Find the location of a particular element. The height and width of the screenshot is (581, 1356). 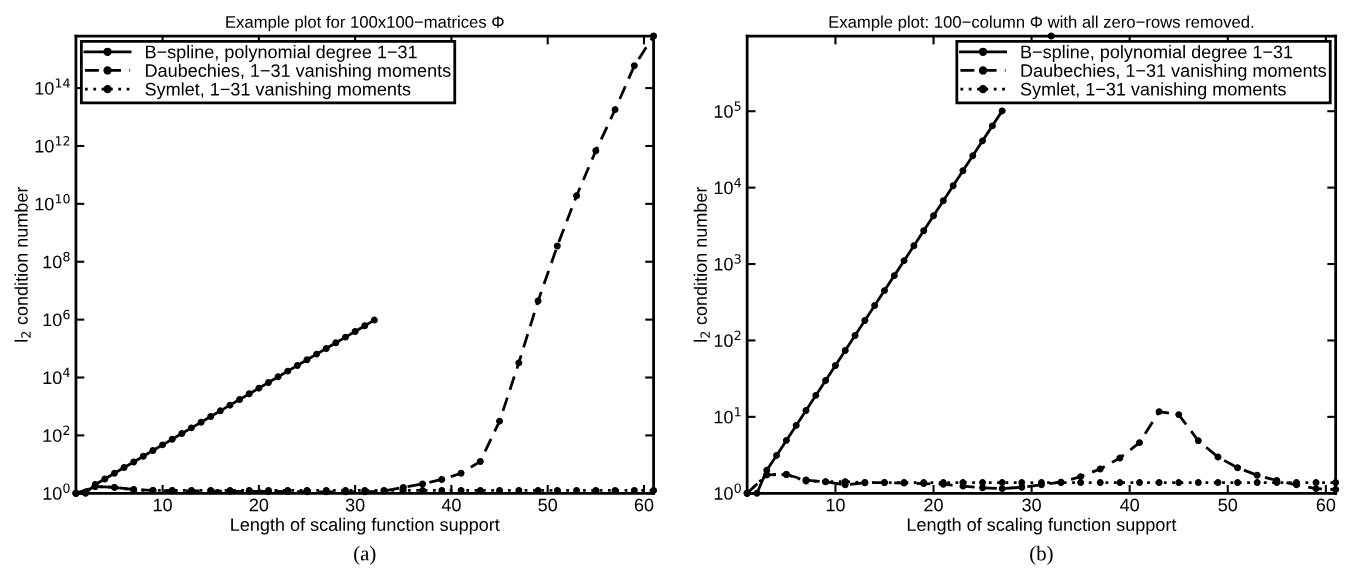

chart-title: Example plot for 100x100−matrices Φ is located at coordinates (365, 23).